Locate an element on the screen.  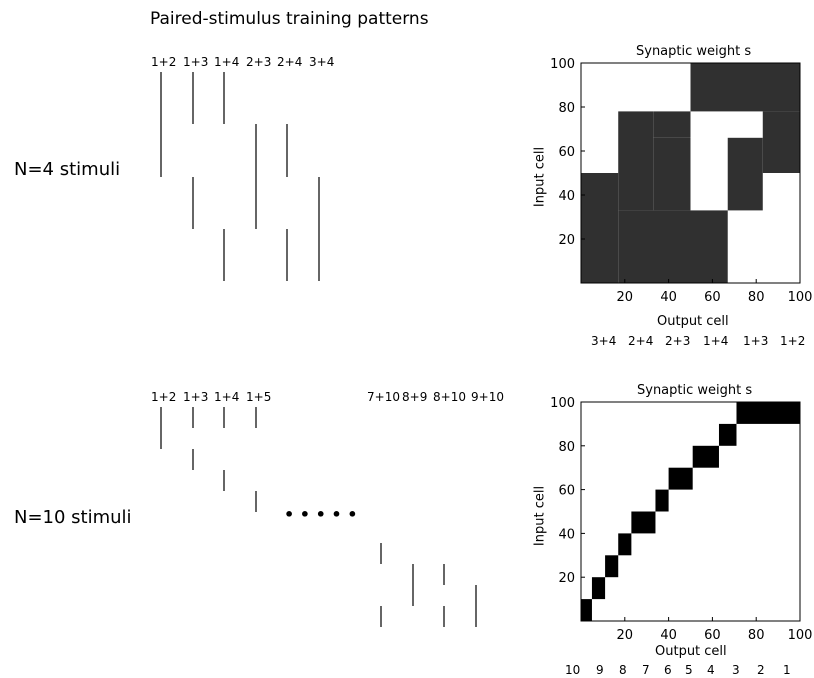
top-condition-label: N=4 stimuli is located at coordinates (67, 169).